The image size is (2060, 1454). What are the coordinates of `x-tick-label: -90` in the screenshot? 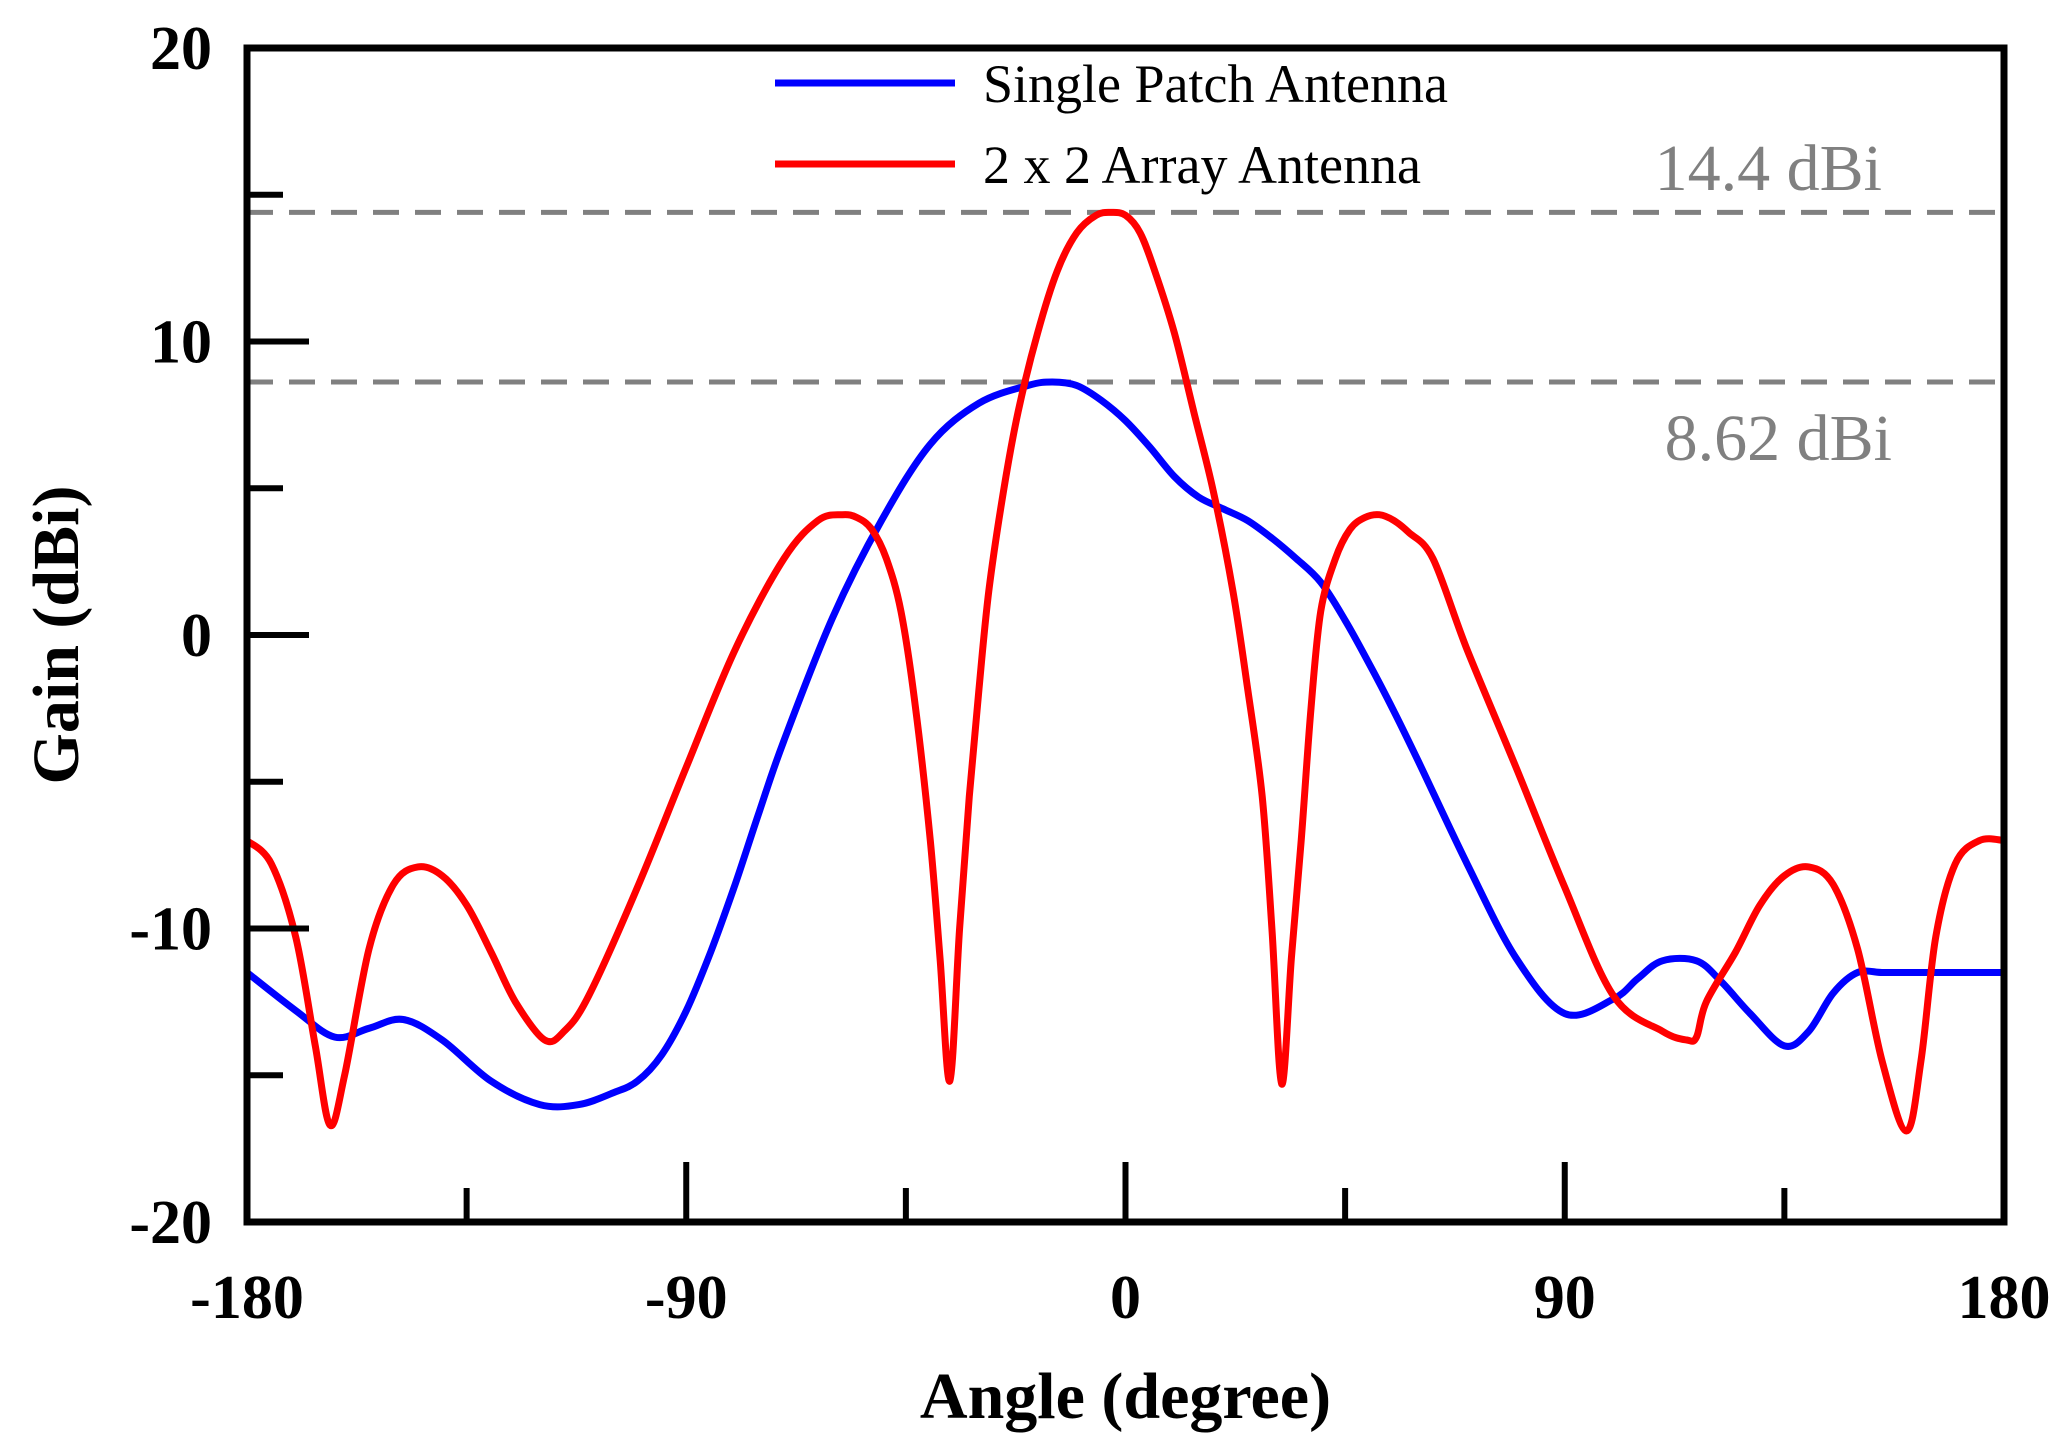 It's located at (686, 1298).